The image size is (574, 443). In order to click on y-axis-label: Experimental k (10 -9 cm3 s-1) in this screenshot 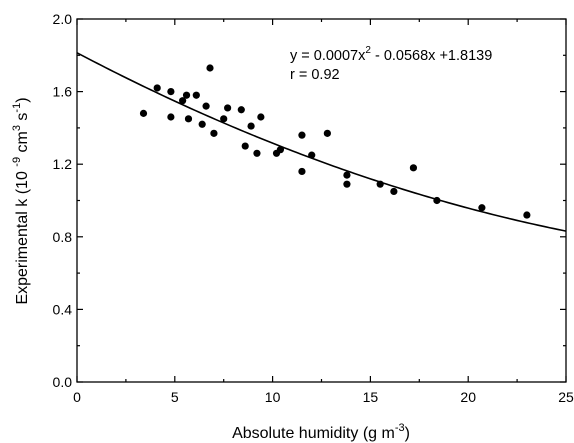, I will do `click(21, 200)`.